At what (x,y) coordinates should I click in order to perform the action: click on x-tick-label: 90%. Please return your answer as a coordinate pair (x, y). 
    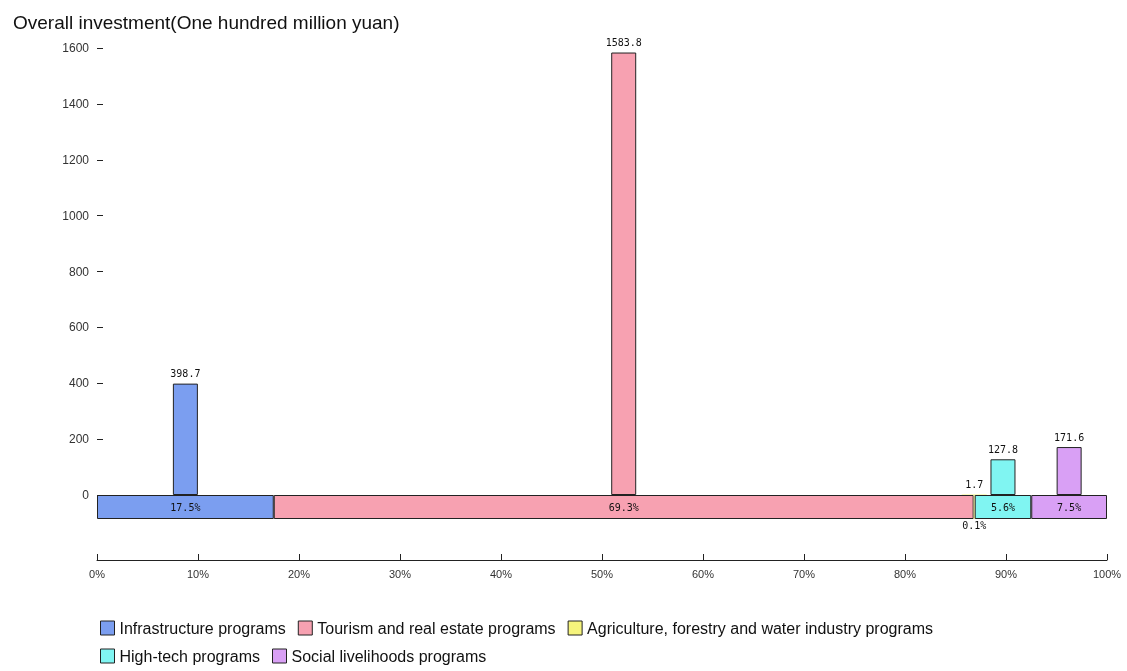
    Looking at the image, I should click on (1006, 573).